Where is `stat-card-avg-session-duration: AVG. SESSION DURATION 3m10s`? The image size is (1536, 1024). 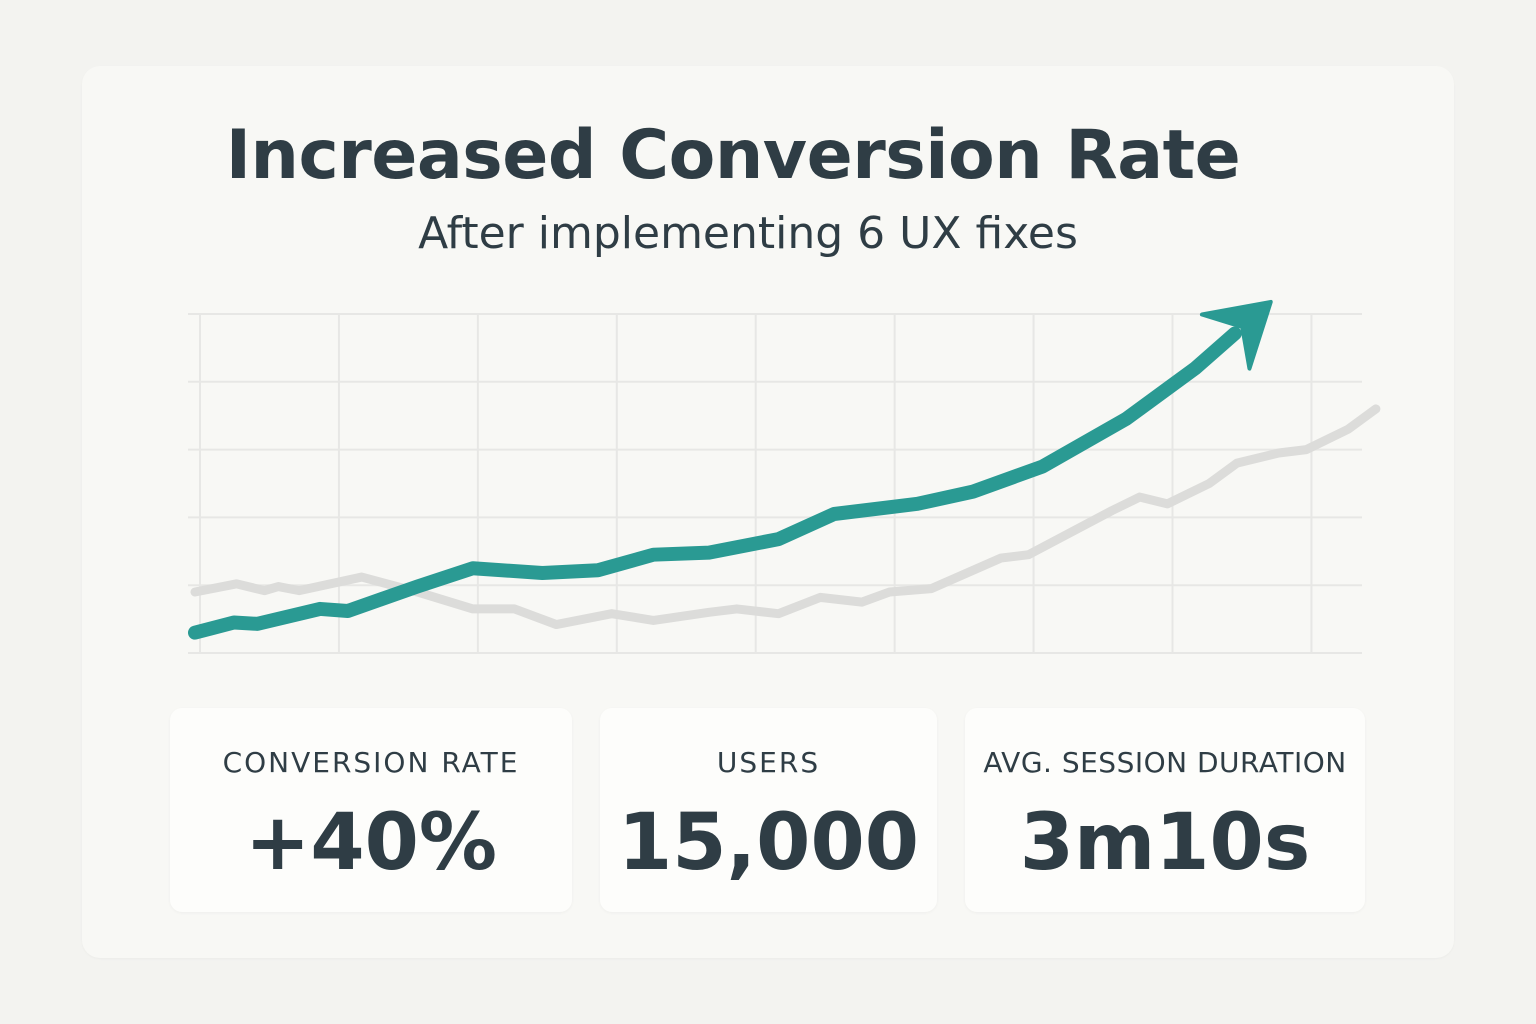
stat-card-avg-session-duration: AVG. SESSION DURATION 3m10s is located at coordinates (1165, 810).